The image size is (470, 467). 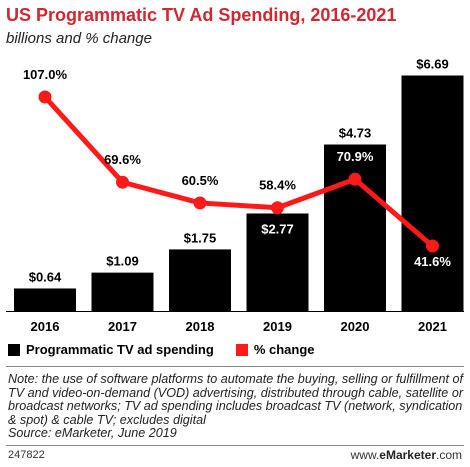 What do you see at coordinates (120, 349) in the screenshot?
I see `legend-label-spending: Programmatic TV ad spending` at bounding box center [120, 349].